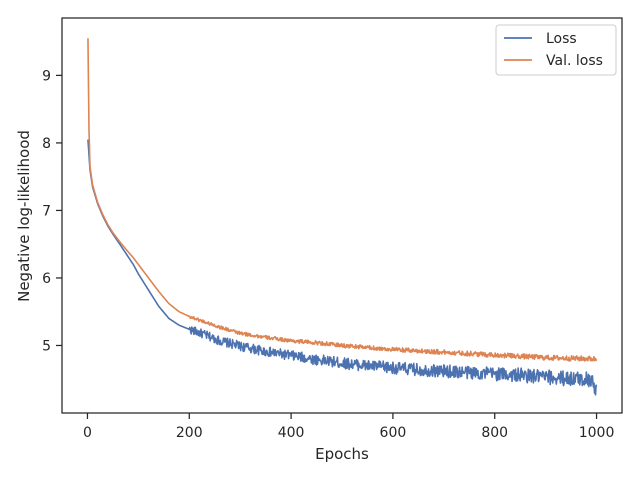  Describe the element at coordinates (561, 39) in the screenshot. I see `legend-label-loss: Loss` at that location.